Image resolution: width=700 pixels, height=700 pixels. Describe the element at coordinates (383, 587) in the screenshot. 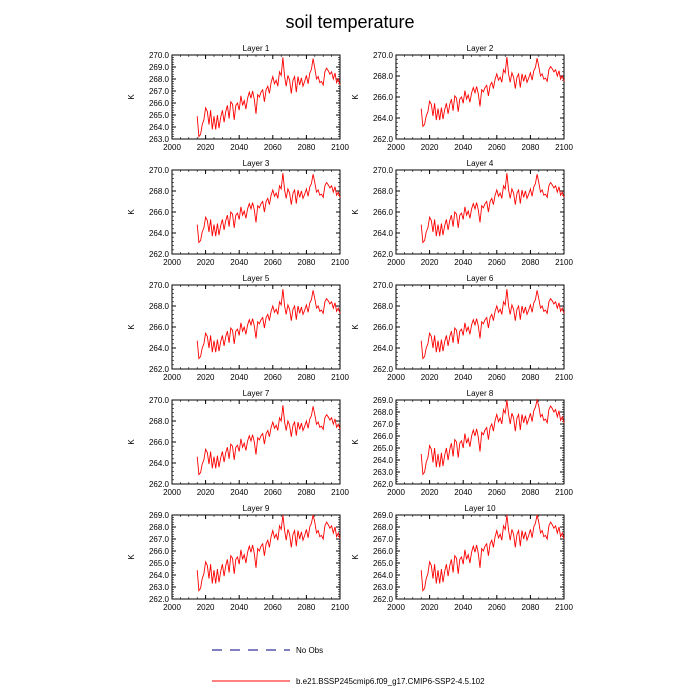

I see `y-tick-label: 263.0` at that location.